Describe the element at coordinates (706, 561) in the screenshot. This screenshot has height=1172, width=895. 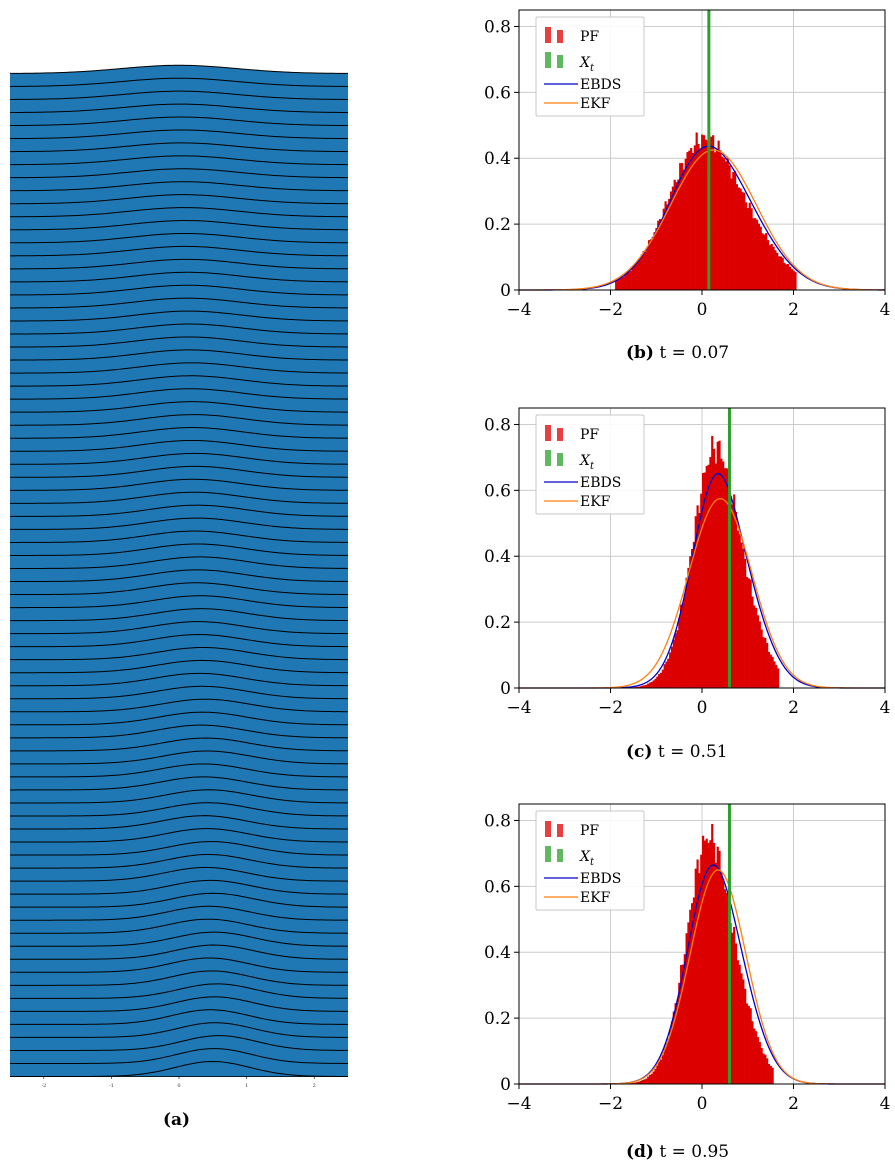
I see `pf-histogram-c` at that location.